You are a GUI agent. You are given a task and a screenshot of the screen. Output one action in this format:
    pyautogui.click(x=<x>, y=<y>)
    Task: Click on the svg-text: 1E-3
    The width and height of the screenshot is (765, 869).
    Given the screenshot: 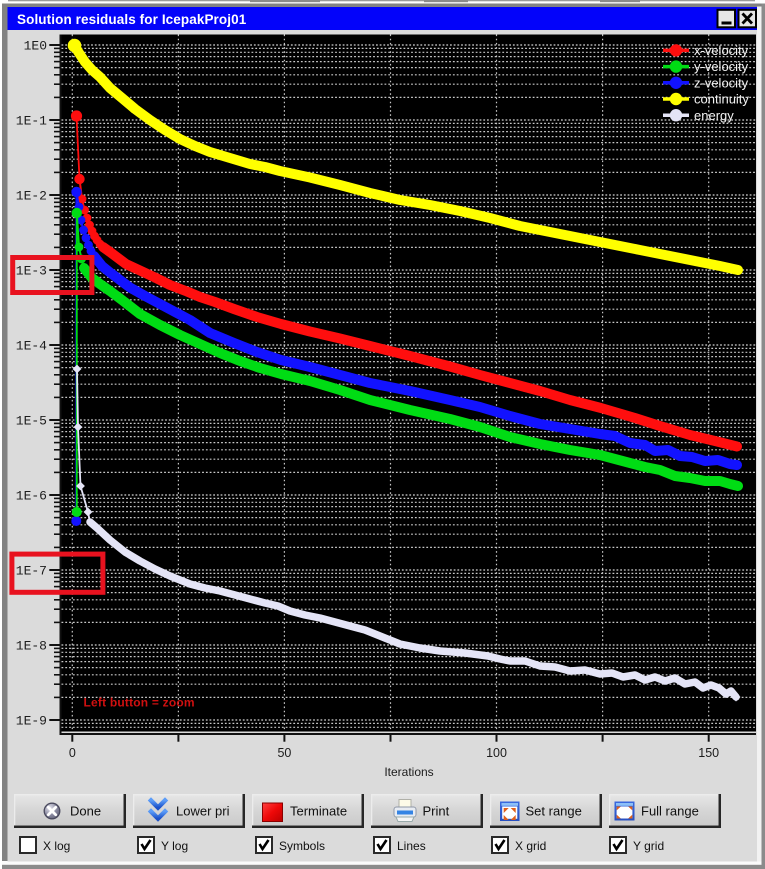 What is the action you would take?
    pyautogui.click(x=31, y=271)
    